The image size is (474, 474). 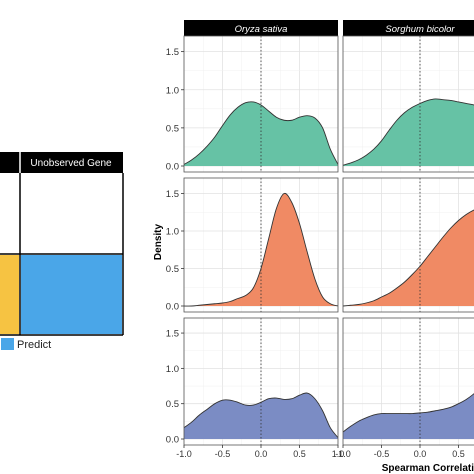 I want to click on predict-legend-swatch, so click(x=7, y=344).